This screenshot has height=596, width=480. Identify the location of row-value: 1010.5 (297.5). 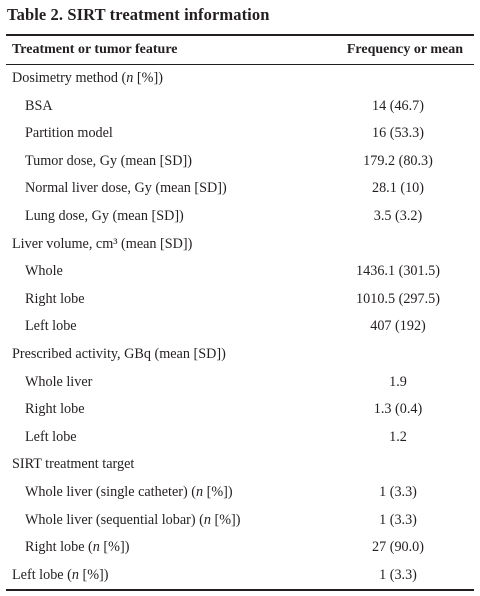
(398, 298).